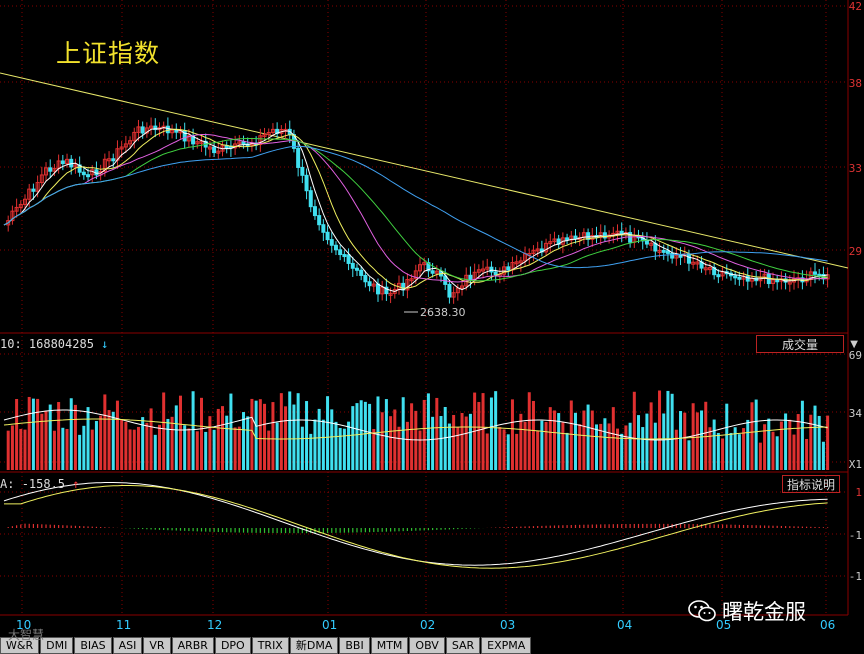  I want to click on tab-bias: BIAS, so click(93, 645).